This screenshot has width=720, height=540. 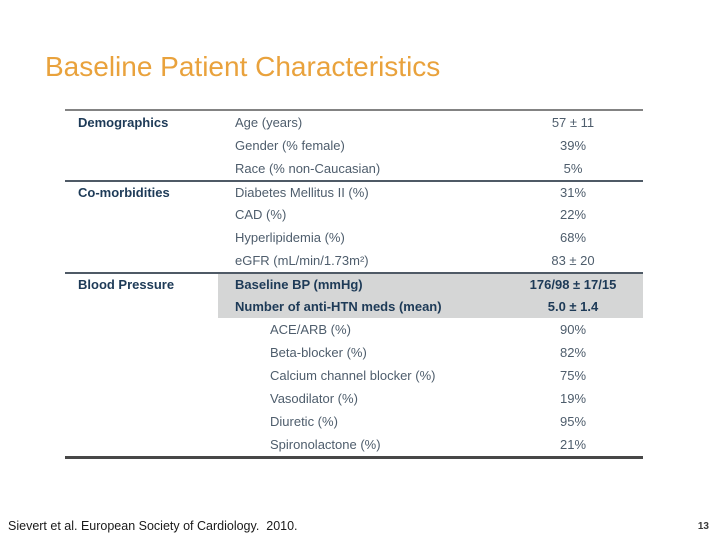 What do you see at coordinates (360, 306) in the screenshot?
I see `row-label: Number of anti-HTN meds (mean)` at bounding box center [360, 306].